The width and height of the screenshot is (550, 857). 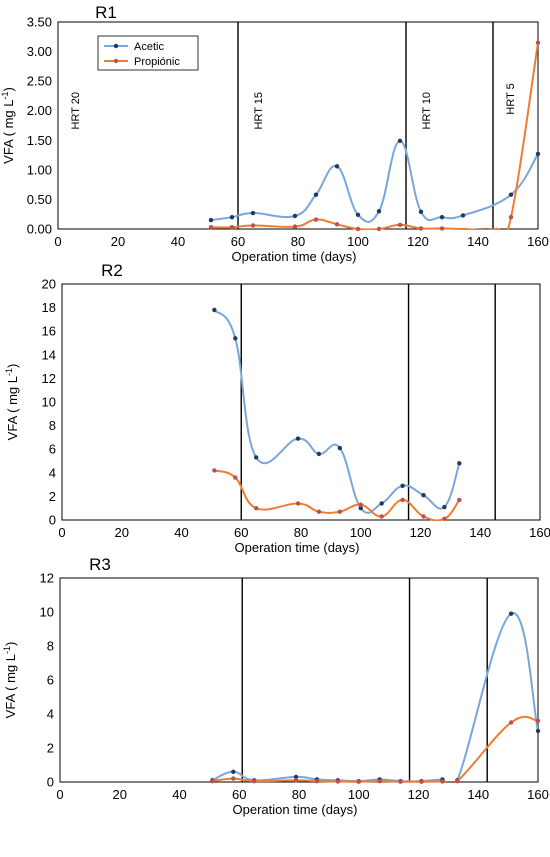 What do you see at coordinates (39, 81) in the screenshot?
I see `y-tick-label: 2.50` at bounding box center [39, 81].